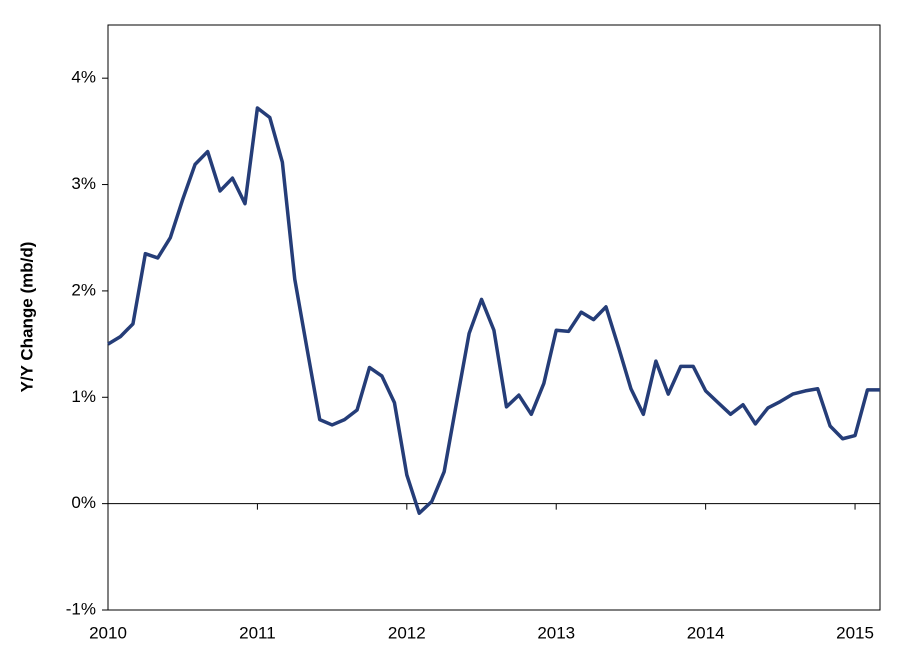  I want to click on x-tick-label: 2011, so click(257, 632).